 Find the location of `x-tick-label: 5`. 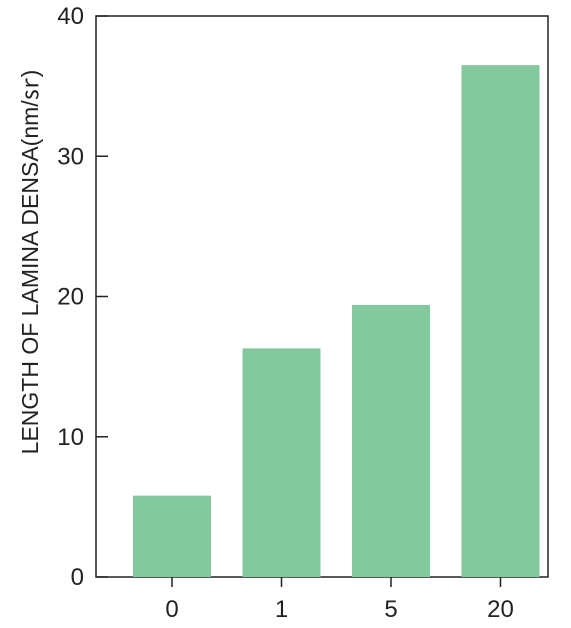

x-tick-label: 5 is located at coordinates (390, 609).